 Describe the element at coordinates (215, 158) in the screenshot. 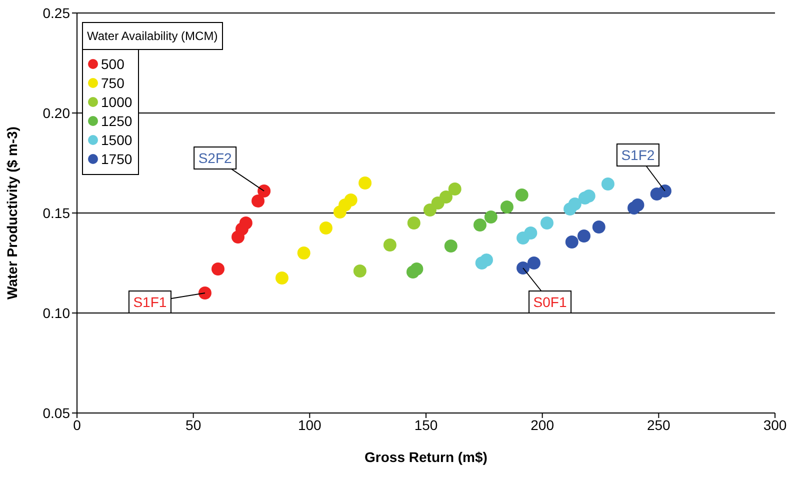

I see `annotation: S2F2` at that location.